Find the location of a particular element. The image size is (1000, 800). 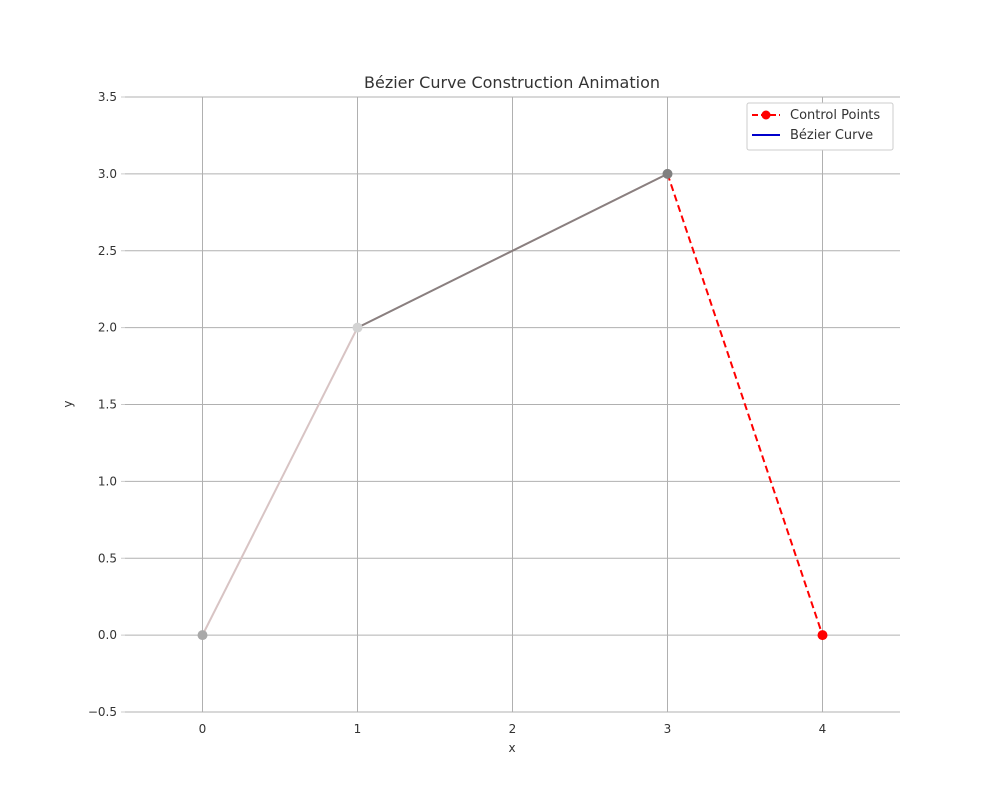

legend-bezier-curve-label: Bézier Curve is located at coordinates (831, 135).